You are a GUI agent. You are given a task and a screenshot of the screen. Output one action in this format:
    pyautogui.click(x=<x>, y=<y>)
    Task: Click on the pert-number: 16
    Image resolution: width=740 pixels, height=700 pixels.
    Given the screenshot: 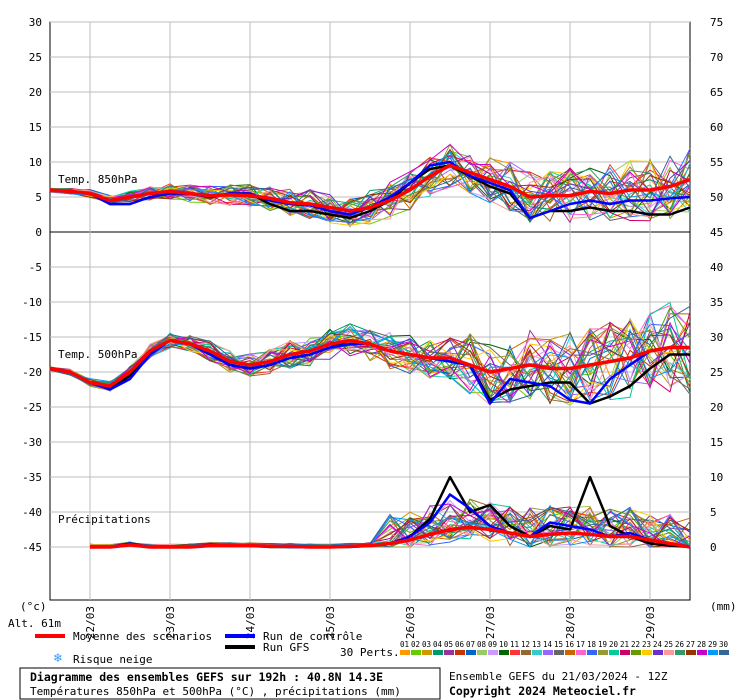 What is the action you would take?
    pyautogui.click(x=570, y=644)
    